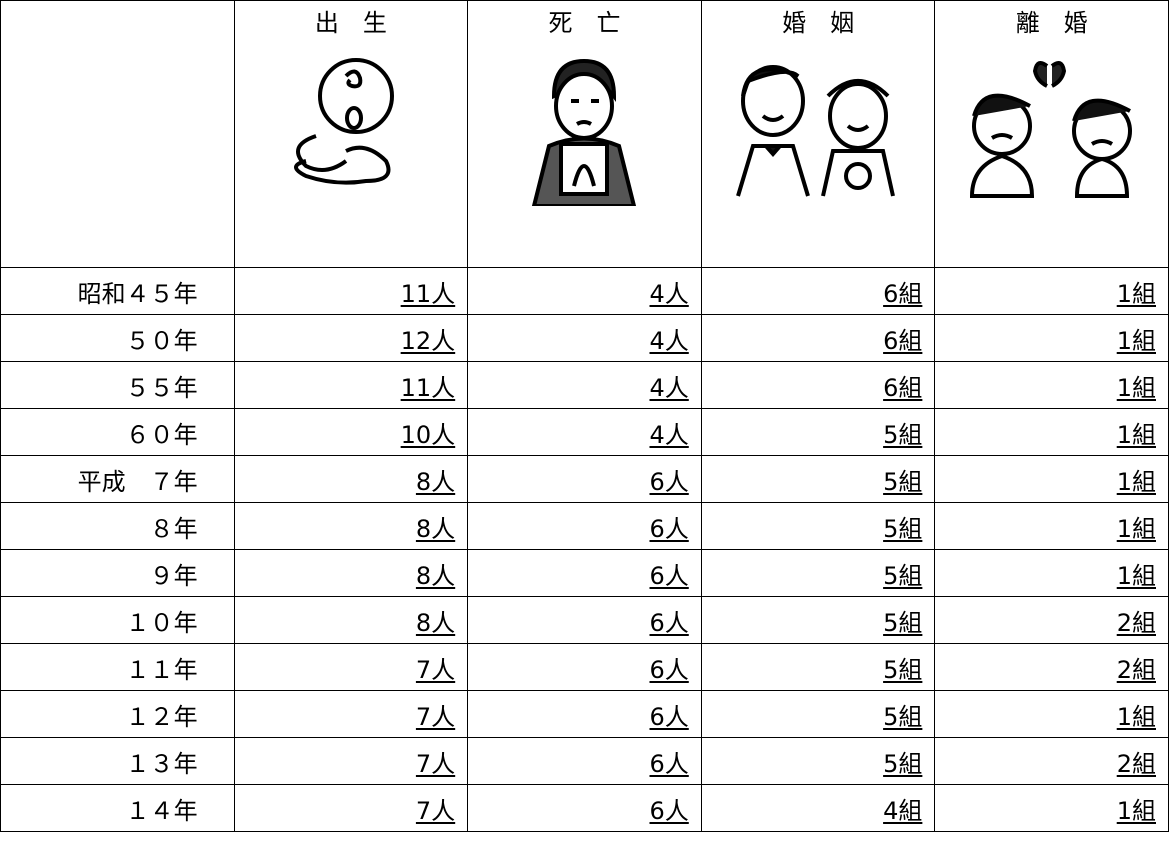  What do you see at coordinates (584, 291) in the screenshot?
I see `table-row: 昭和４５年 11人 4人 6組 1組` at bounding box center [584, 291].